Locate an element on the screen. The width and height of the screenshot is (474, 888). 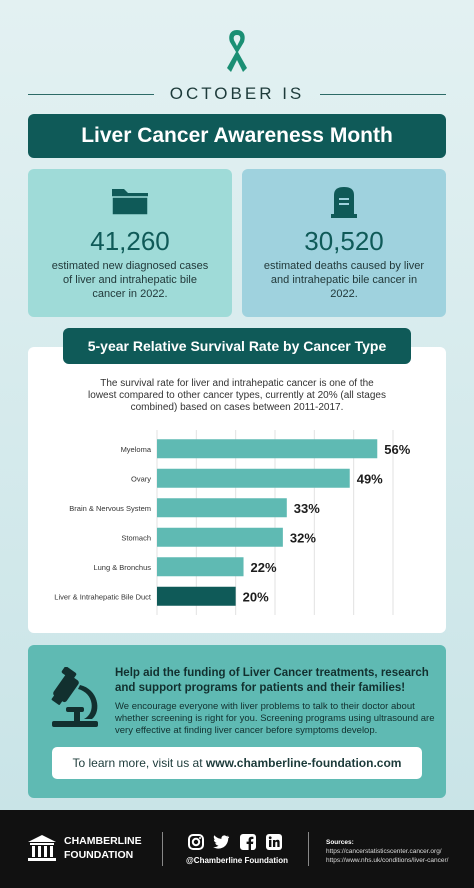
microscope-icon is located at coordinates (74, 697).